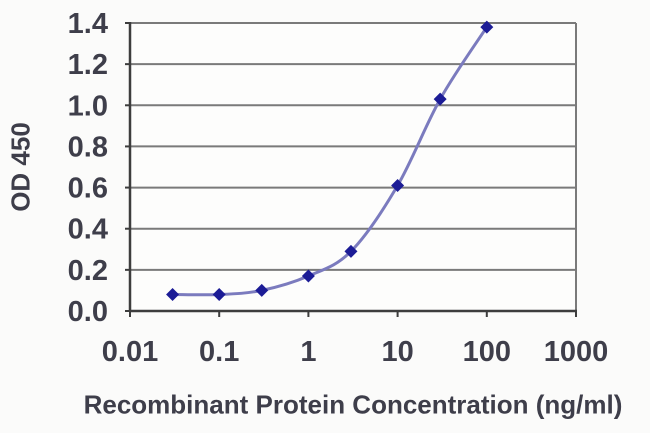 Image resolution: width=650 pixels, height=433 pixels. Describe the element at coordinates (88, 106) in the screenshot. I see `y-tick-label: 1.0` at that location.